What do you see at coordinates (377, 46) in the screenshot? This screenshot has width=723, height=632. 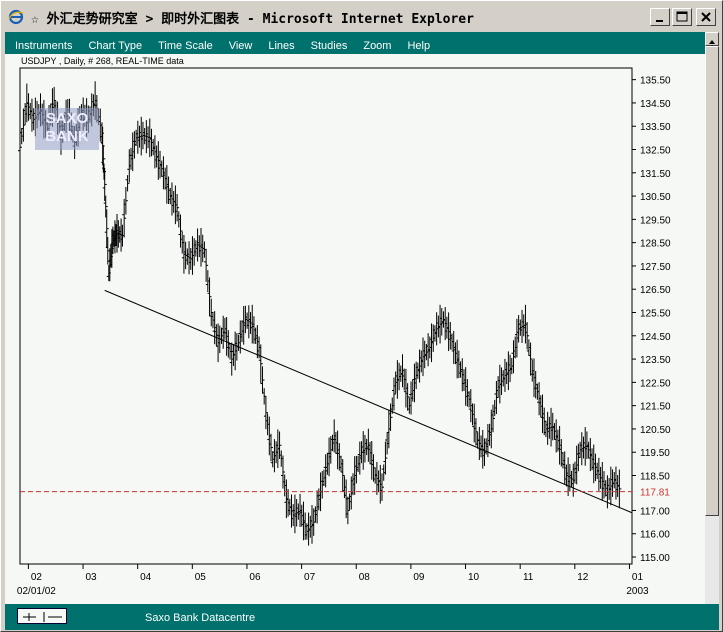 I see `menu-zoom: Zoom` at bounding box center [377, 46].